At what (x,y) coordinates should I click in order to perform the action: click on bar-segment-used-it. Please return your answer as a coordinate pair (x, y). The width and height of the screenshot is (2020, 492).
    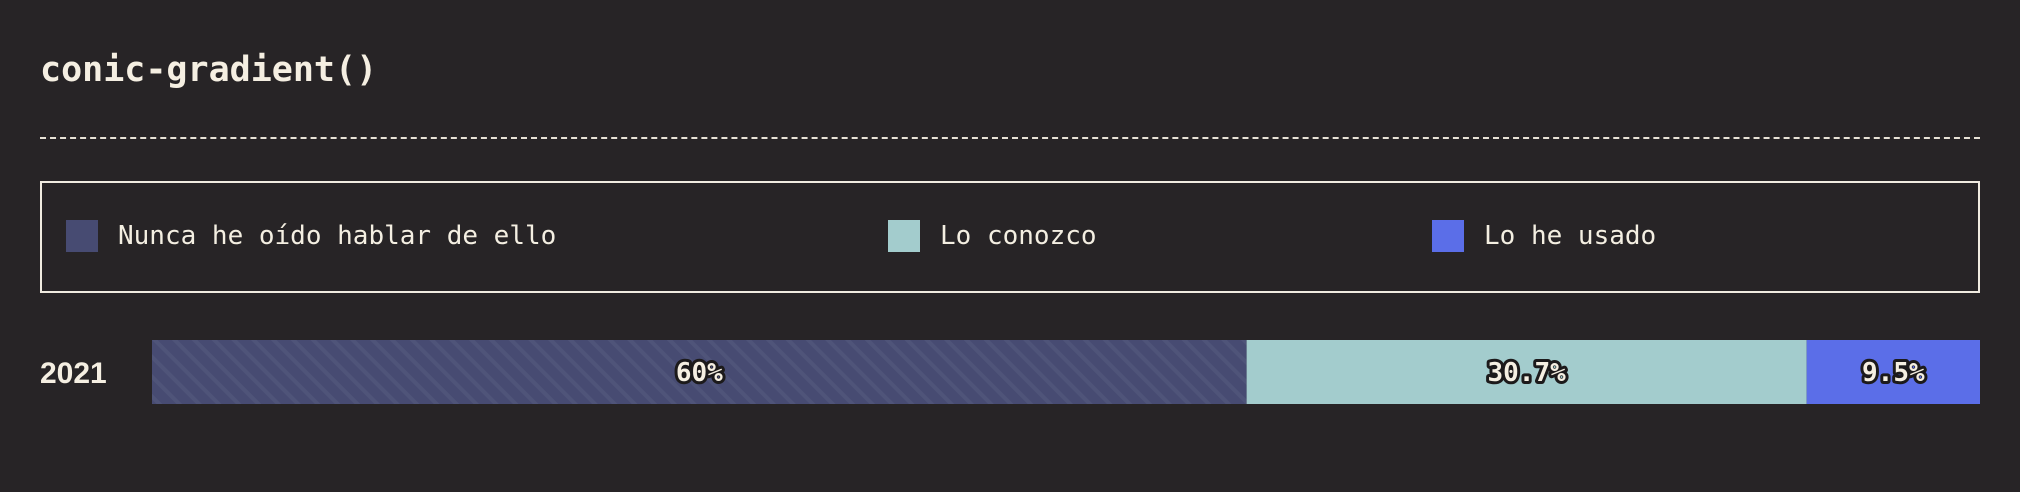
    Looking at the image, I should click on (1893, 372).